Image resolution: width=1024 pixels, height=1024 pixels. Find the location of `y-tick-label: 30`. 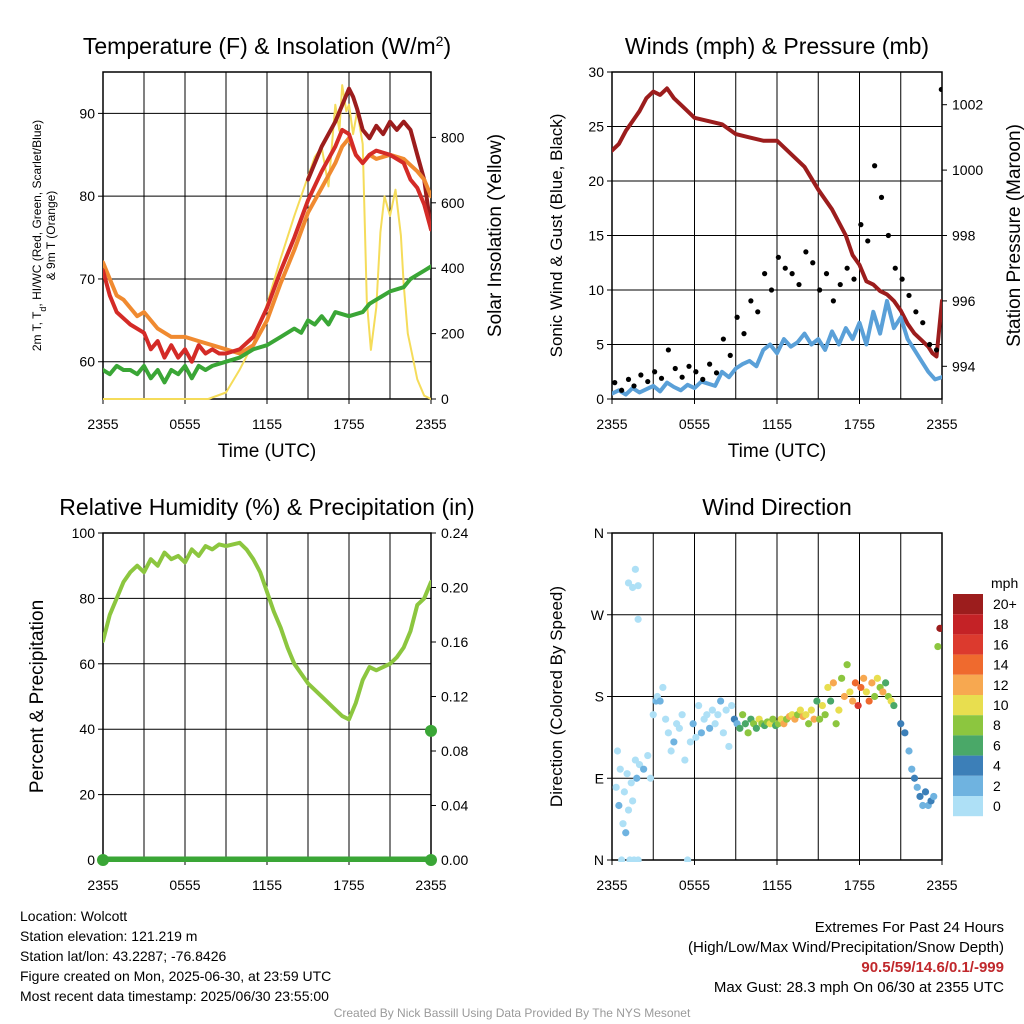

y-tick-label: 30 is located at coordinates (596, 72).